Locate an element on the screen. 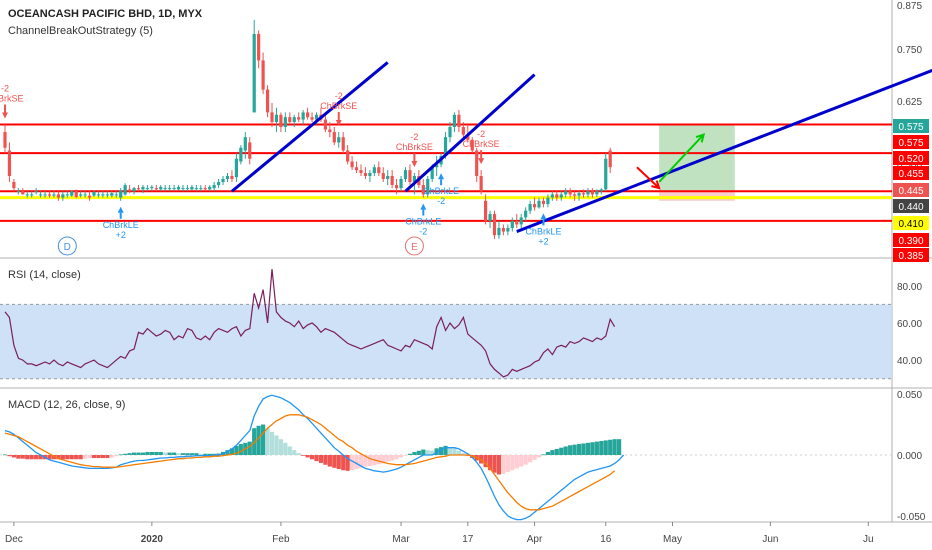 The height and width of the screenshot is (550, 932). rsi-axis-tick-label: 80.00 is located at coordinates (909, 287).